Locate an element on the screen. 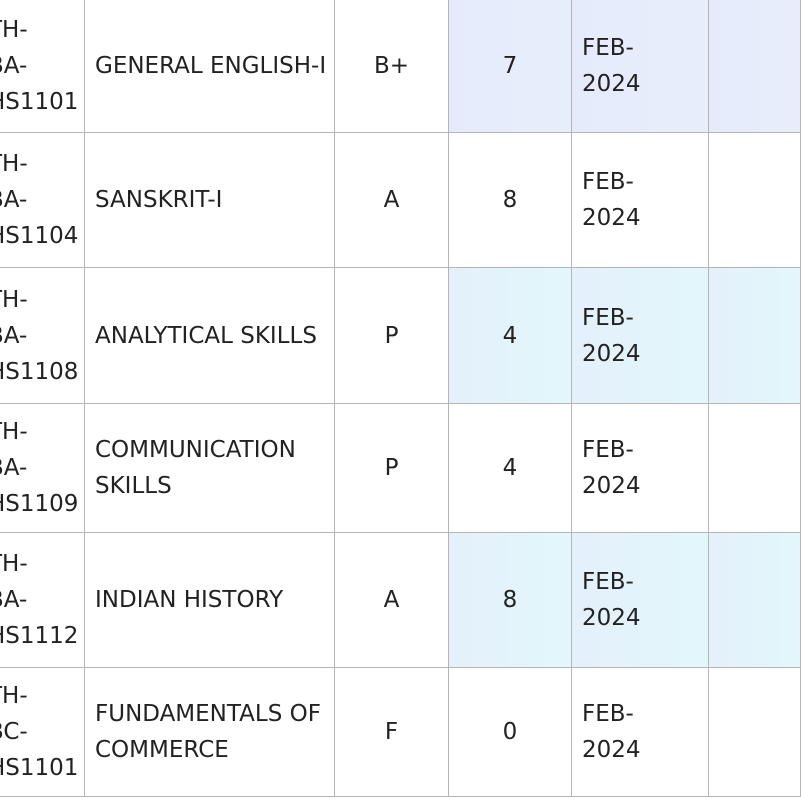  course-name: INDIAN HISTORY is located at coordinates (189, 600).